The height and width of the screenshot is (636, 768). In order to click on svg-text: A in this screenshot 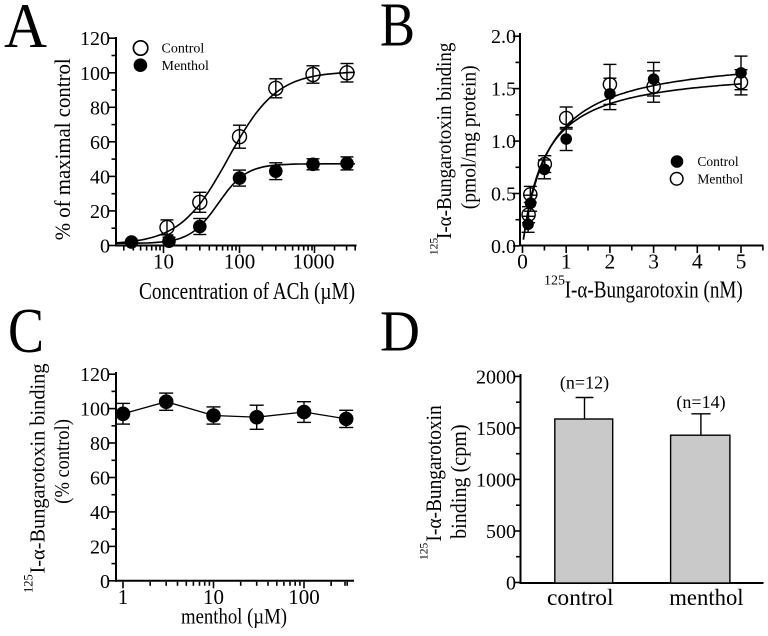, I will do `click(25, 30)`.